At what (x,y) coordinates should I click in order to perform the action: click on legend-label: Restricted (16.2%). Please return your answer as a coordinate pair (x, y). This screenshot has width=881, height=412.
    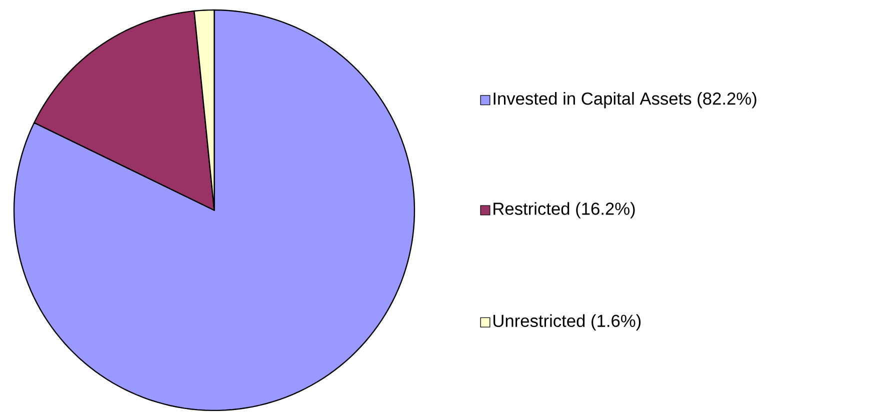
    Looking at the image, I should click on (564, 210).